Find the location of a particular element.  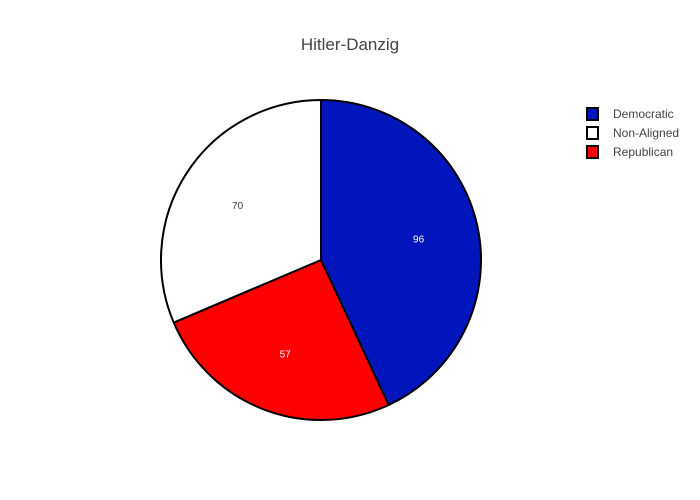

pie-slice-value-republican: 57 is located at coordinates (286, 354).